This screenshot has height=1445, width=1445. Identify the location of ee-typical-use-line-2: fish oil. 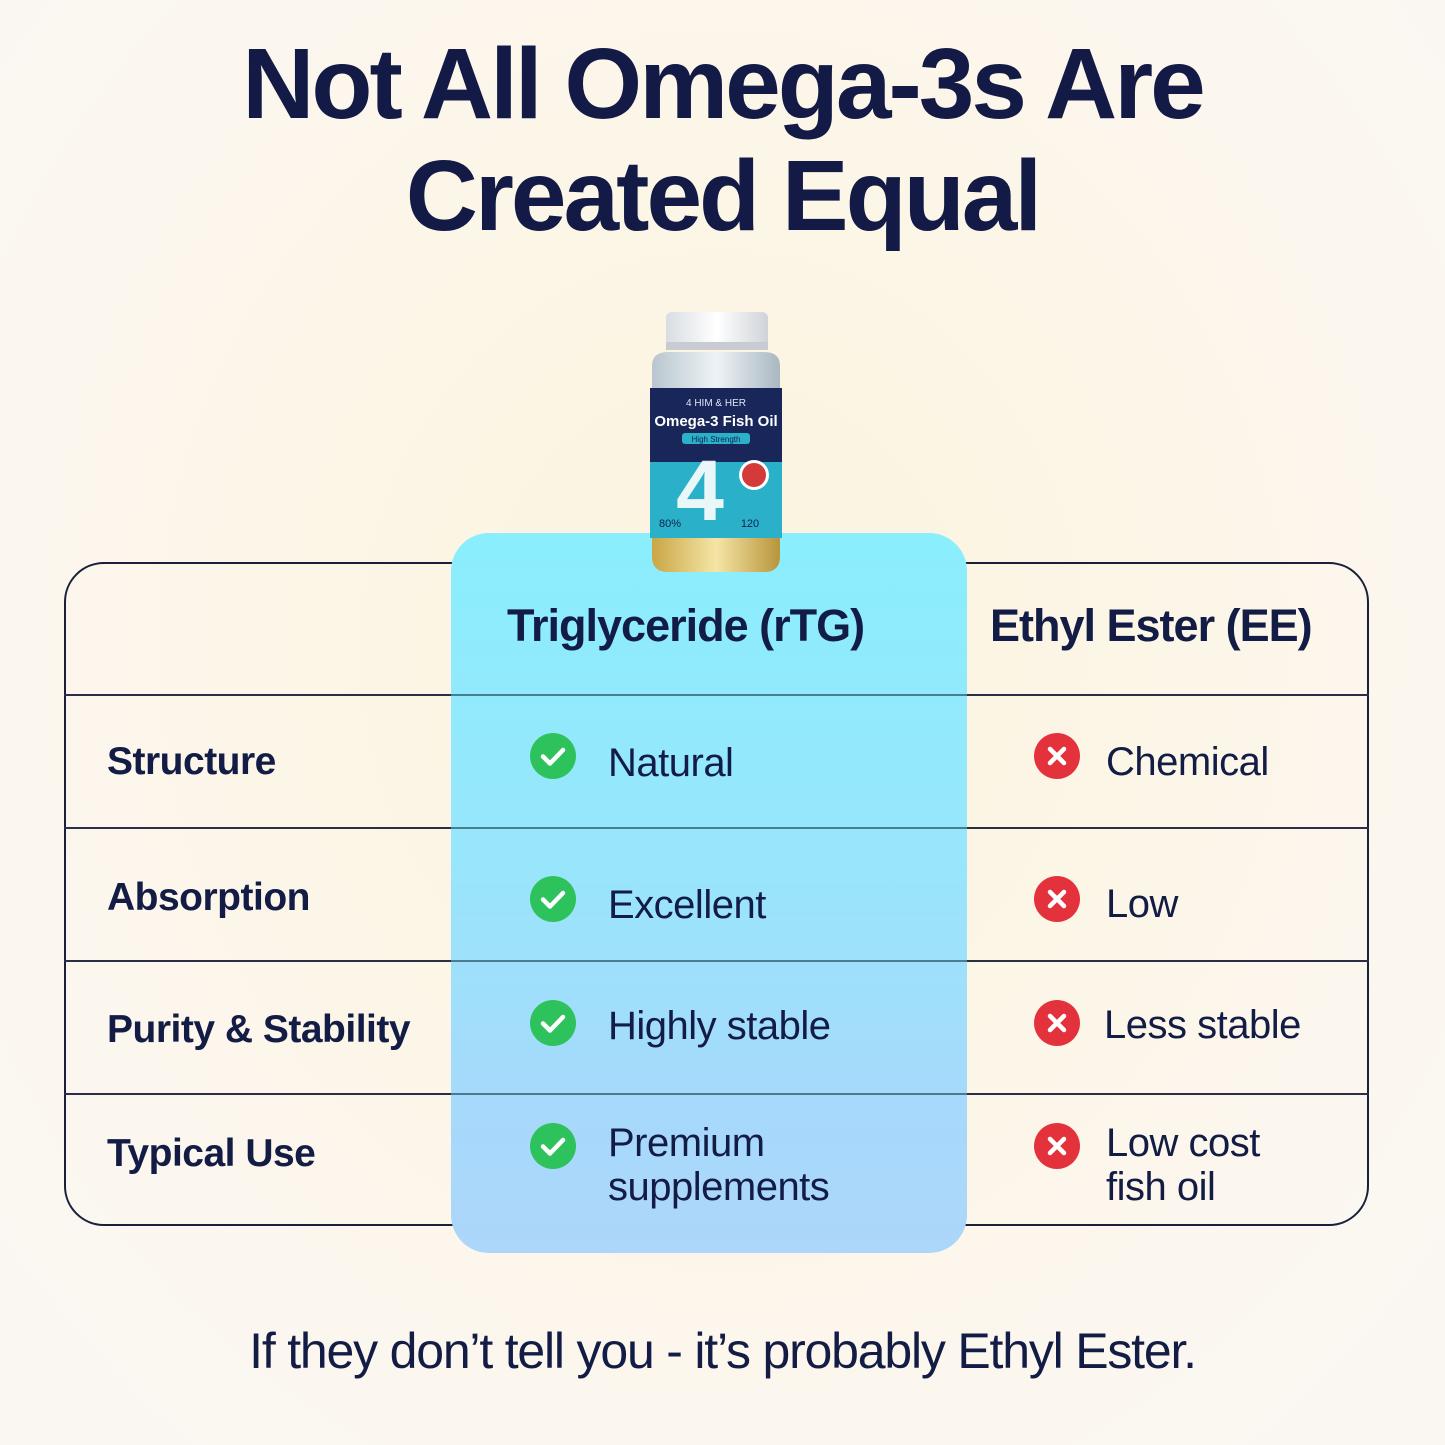
(1161, 1187).